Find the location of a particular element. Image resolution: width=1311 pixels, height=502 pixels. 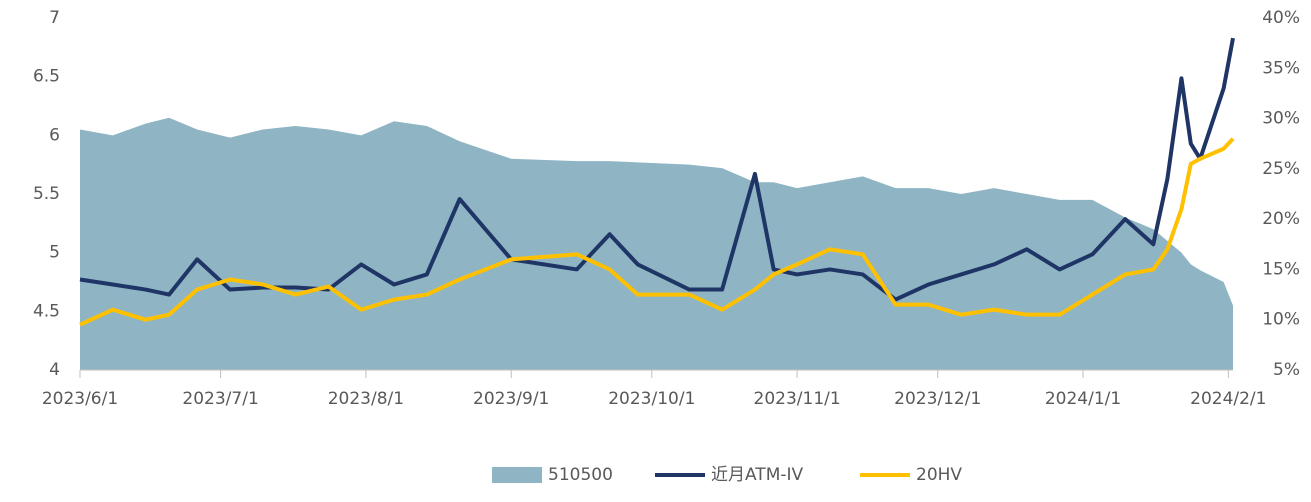

x-tick-label: 2023/8/1 is located at coordinates (366, 399).